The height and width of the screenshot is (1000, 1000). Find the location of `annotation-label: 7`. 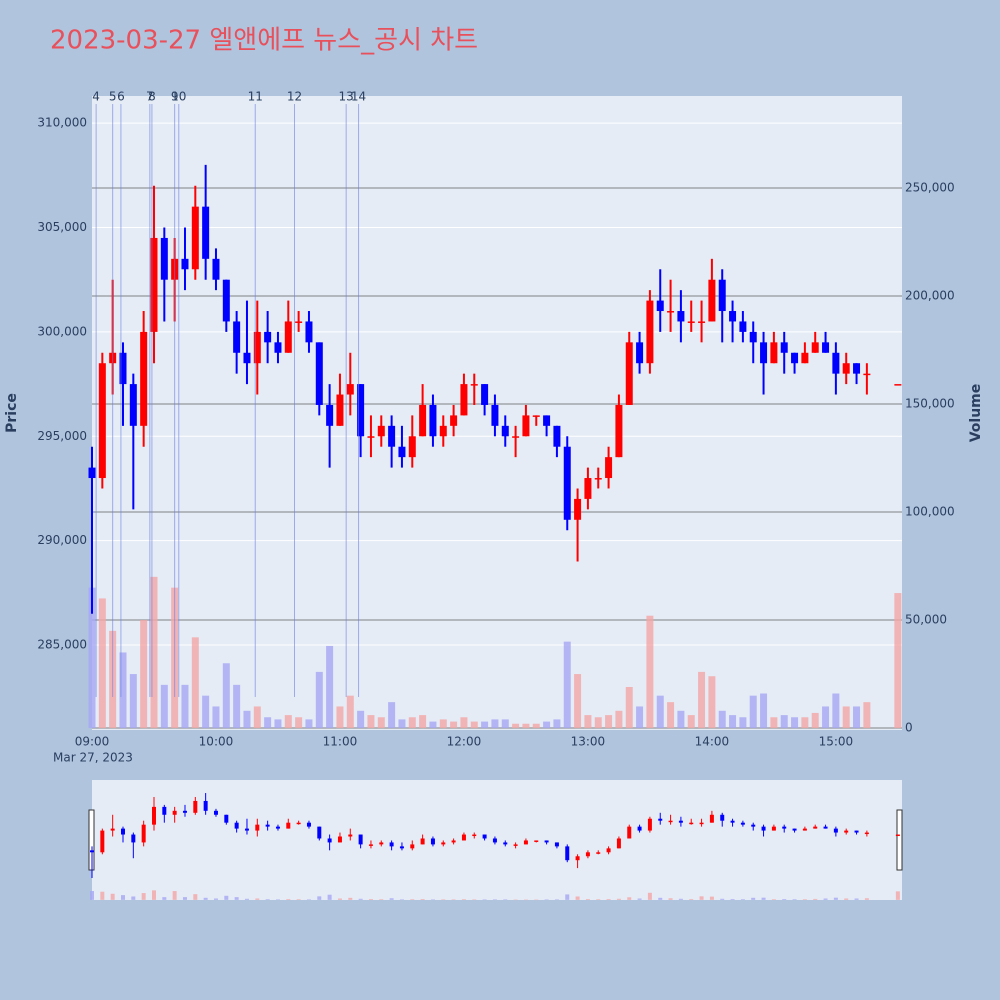

annotation-label: 7 is located at coordinates (150, 97).